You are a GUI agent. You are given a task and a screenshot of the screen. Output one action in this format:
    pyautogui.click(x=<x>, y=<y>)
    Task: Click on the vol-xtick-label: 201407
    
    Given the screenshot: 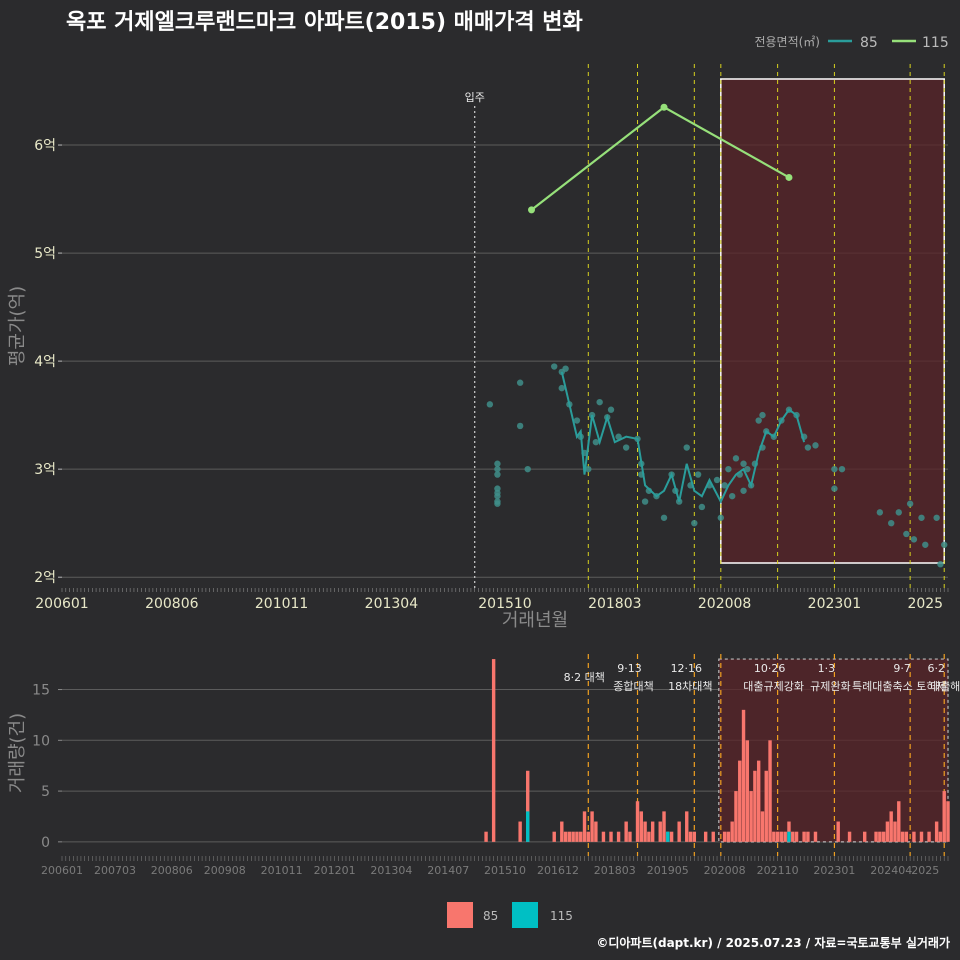 What is the action you would take?
    pyautogui.click(x=448, y=870)
    